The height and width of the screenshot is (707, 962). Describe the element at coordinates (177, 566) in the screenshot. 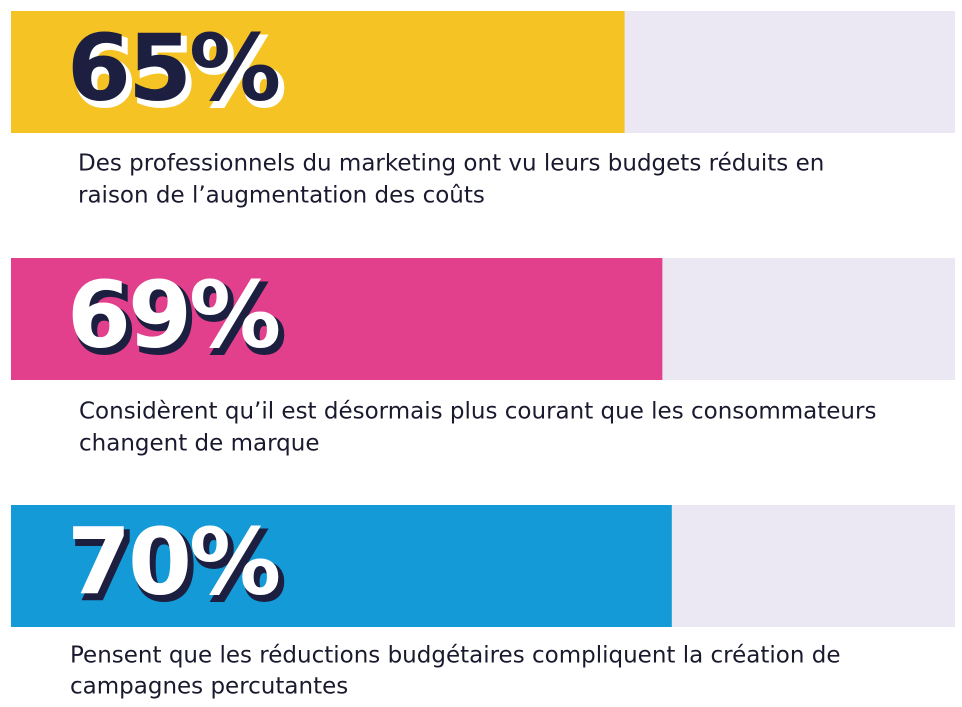

I see `value-label-shadow: 70%` at that location.